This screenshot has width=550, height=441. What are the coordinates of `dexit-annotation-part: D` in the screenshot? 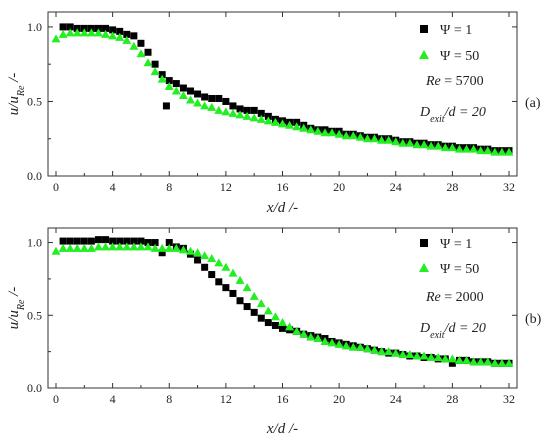 It's located at (424, 328).